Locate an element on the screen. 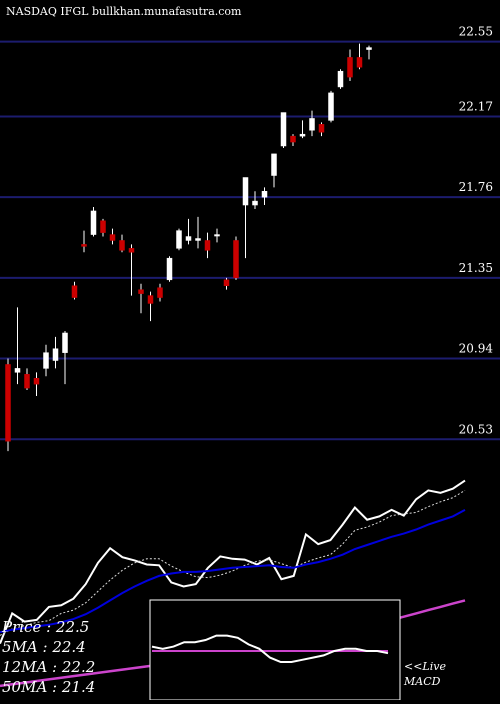 This screenshot has width=500, height=704. chart-title: NASDAQ IFGL bullkhan.munafasutra.com is located at coordinates (124, 11).